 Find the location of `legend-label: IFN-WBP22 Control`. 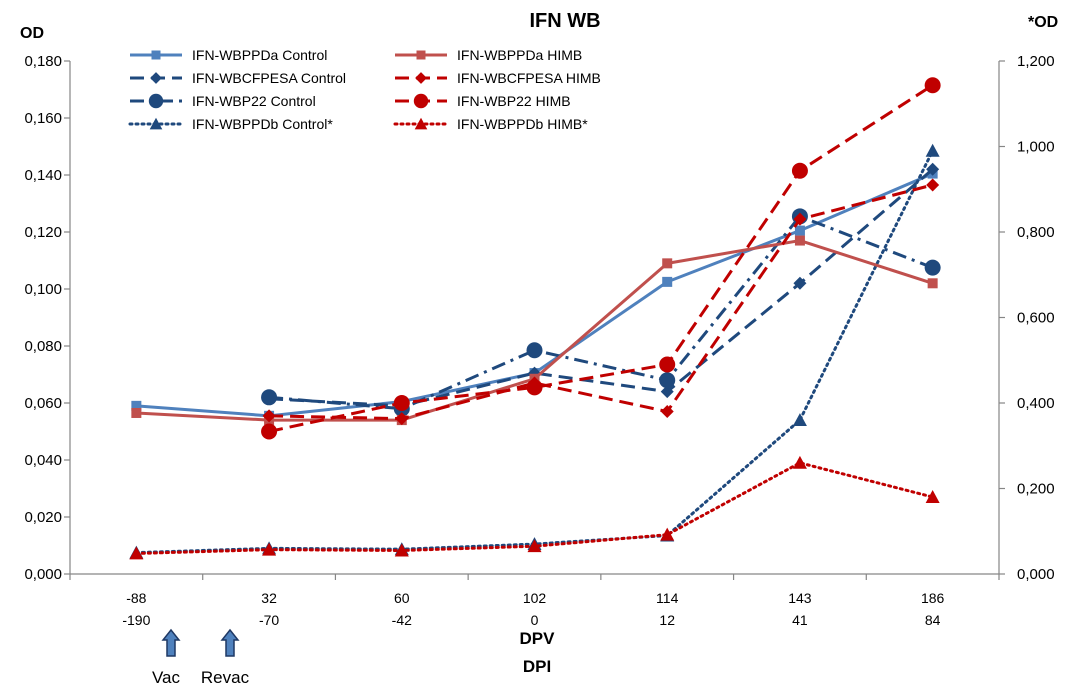

legend-label: IFN-WBP22 Control is located at coordinates (254, 101).